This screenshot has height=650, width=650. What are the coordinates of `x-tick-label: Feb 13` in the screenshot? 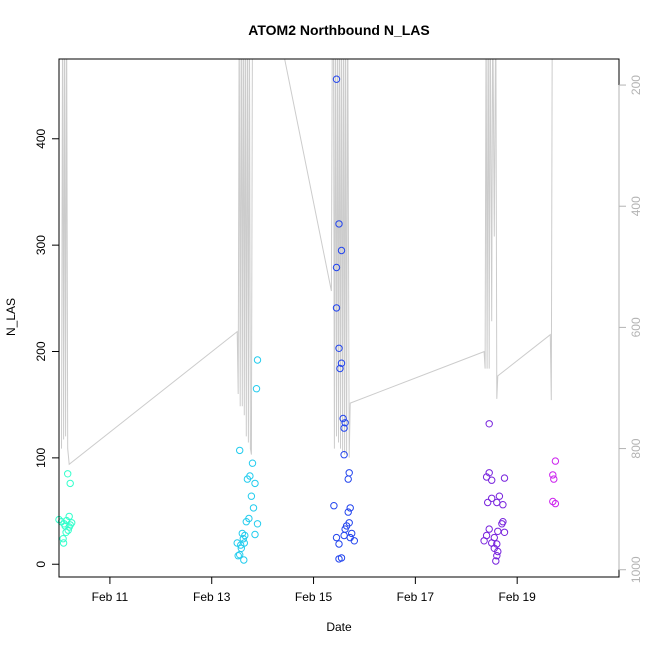 It's located at (212, 597).